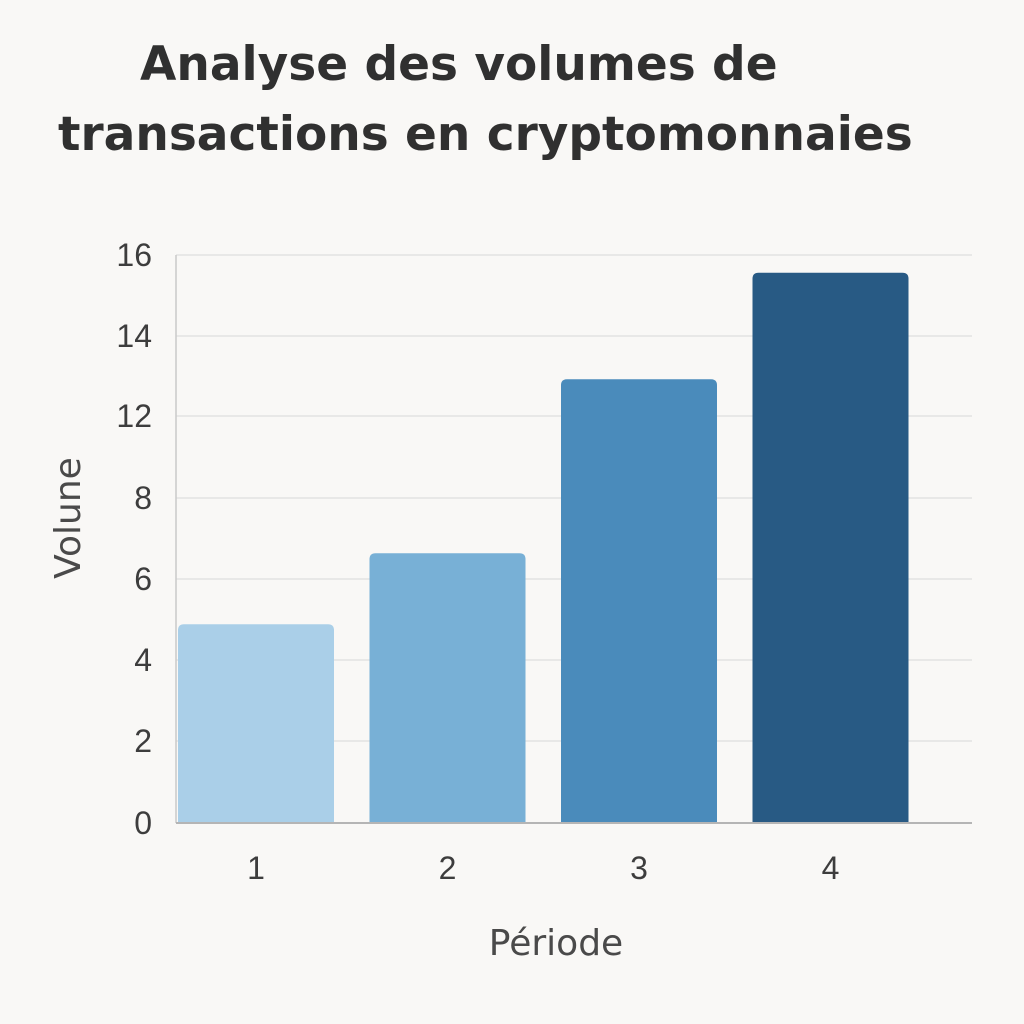  What do you see at coordinates (543, 868) in the screenshot?
I see `x-tick-labels: 1 2 3 4` at bounding box center [543, 868].